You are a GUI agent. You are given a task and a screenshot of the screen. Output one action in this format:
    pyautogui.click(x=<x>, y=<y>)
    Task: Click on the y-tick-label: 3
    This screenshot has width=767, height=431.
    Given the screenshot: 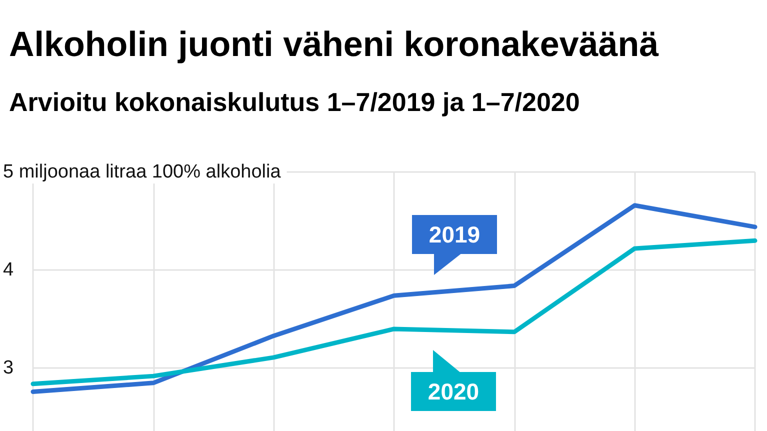 What is the action you would take?
    pyautogui.click(x=8, y=368)
    